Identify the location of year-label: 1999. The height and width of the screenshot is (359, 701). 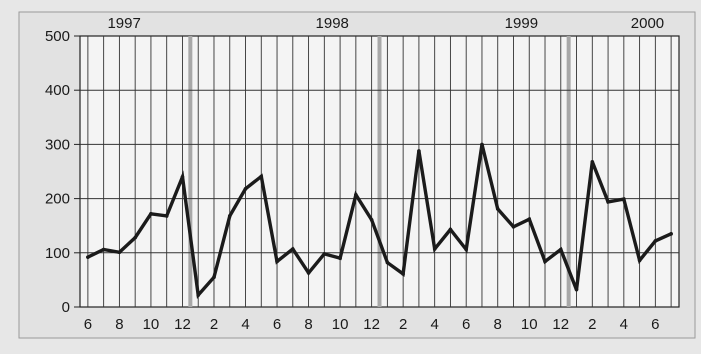
(521, 23).